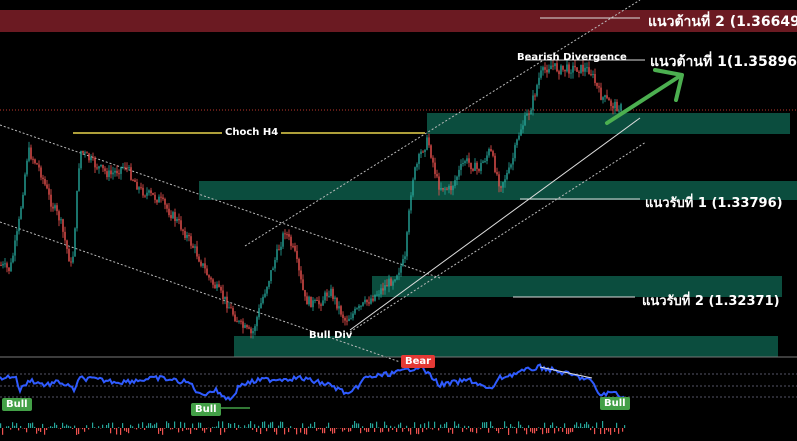  Describe the element at coordinates (398, 21) in the screenshot. I see `resistance-2-band` at that location.